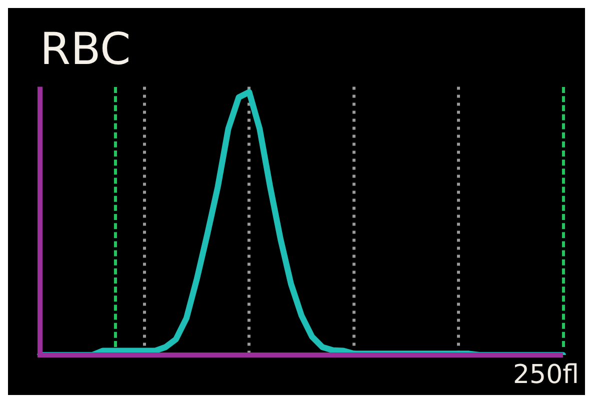 This screenshot has height=403, width=593. Describe the element at coordinates (85, 49) in the screenshot. I see `chart-title: RBC` at that location.